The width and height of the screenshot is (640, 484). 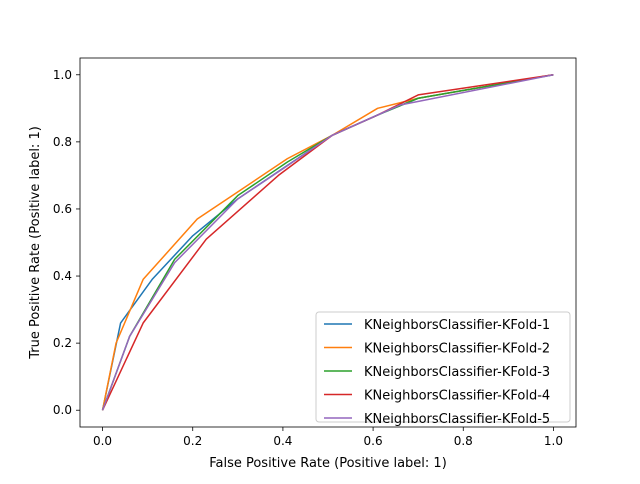 I want to click on x-tick-label: 0.6, so click(x=373, y=441).